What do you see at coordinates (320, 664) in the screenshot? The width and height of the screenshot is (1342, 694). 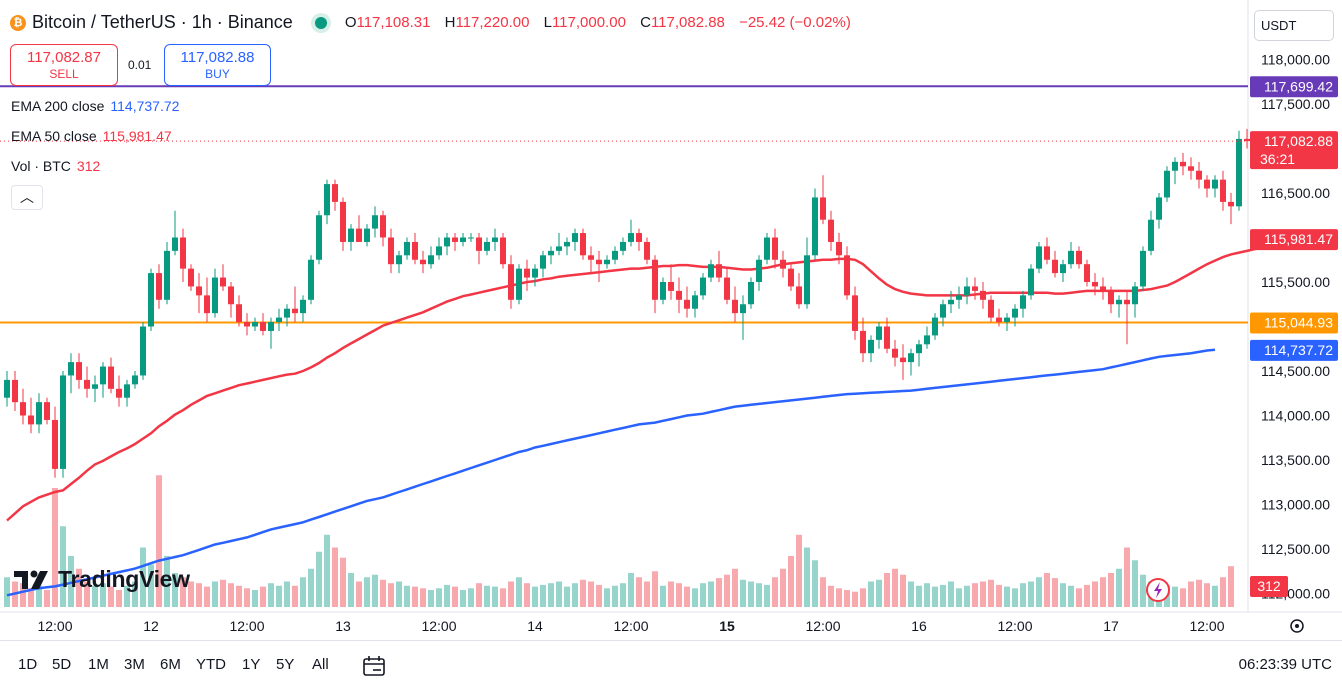 I see `timeframe-all: All` at bounding box center [320, 664].